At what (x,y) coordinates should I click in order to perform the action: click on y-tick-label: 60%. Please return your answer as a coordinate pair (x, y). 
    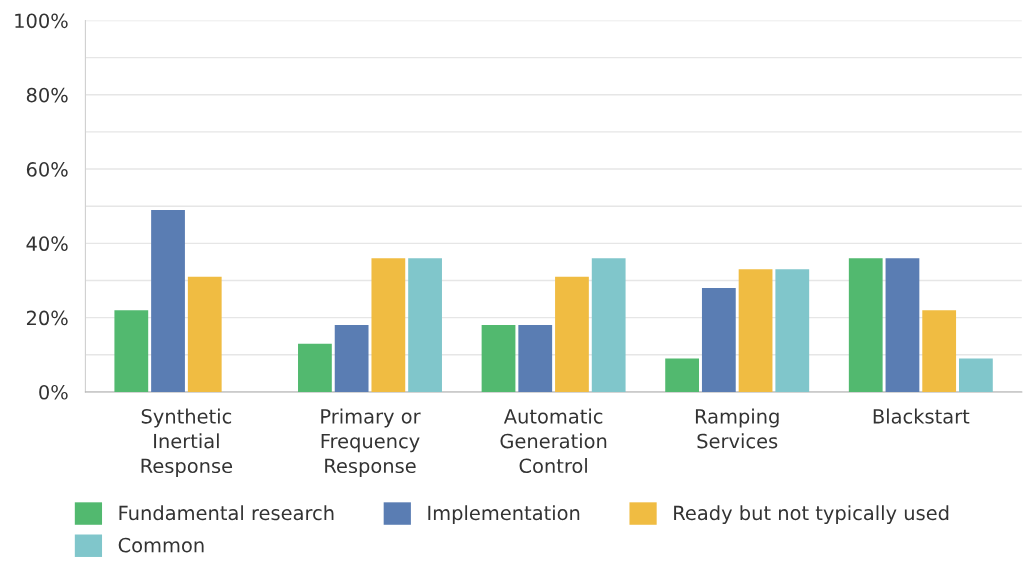
    Looking at the image, I should click on (47, 169).